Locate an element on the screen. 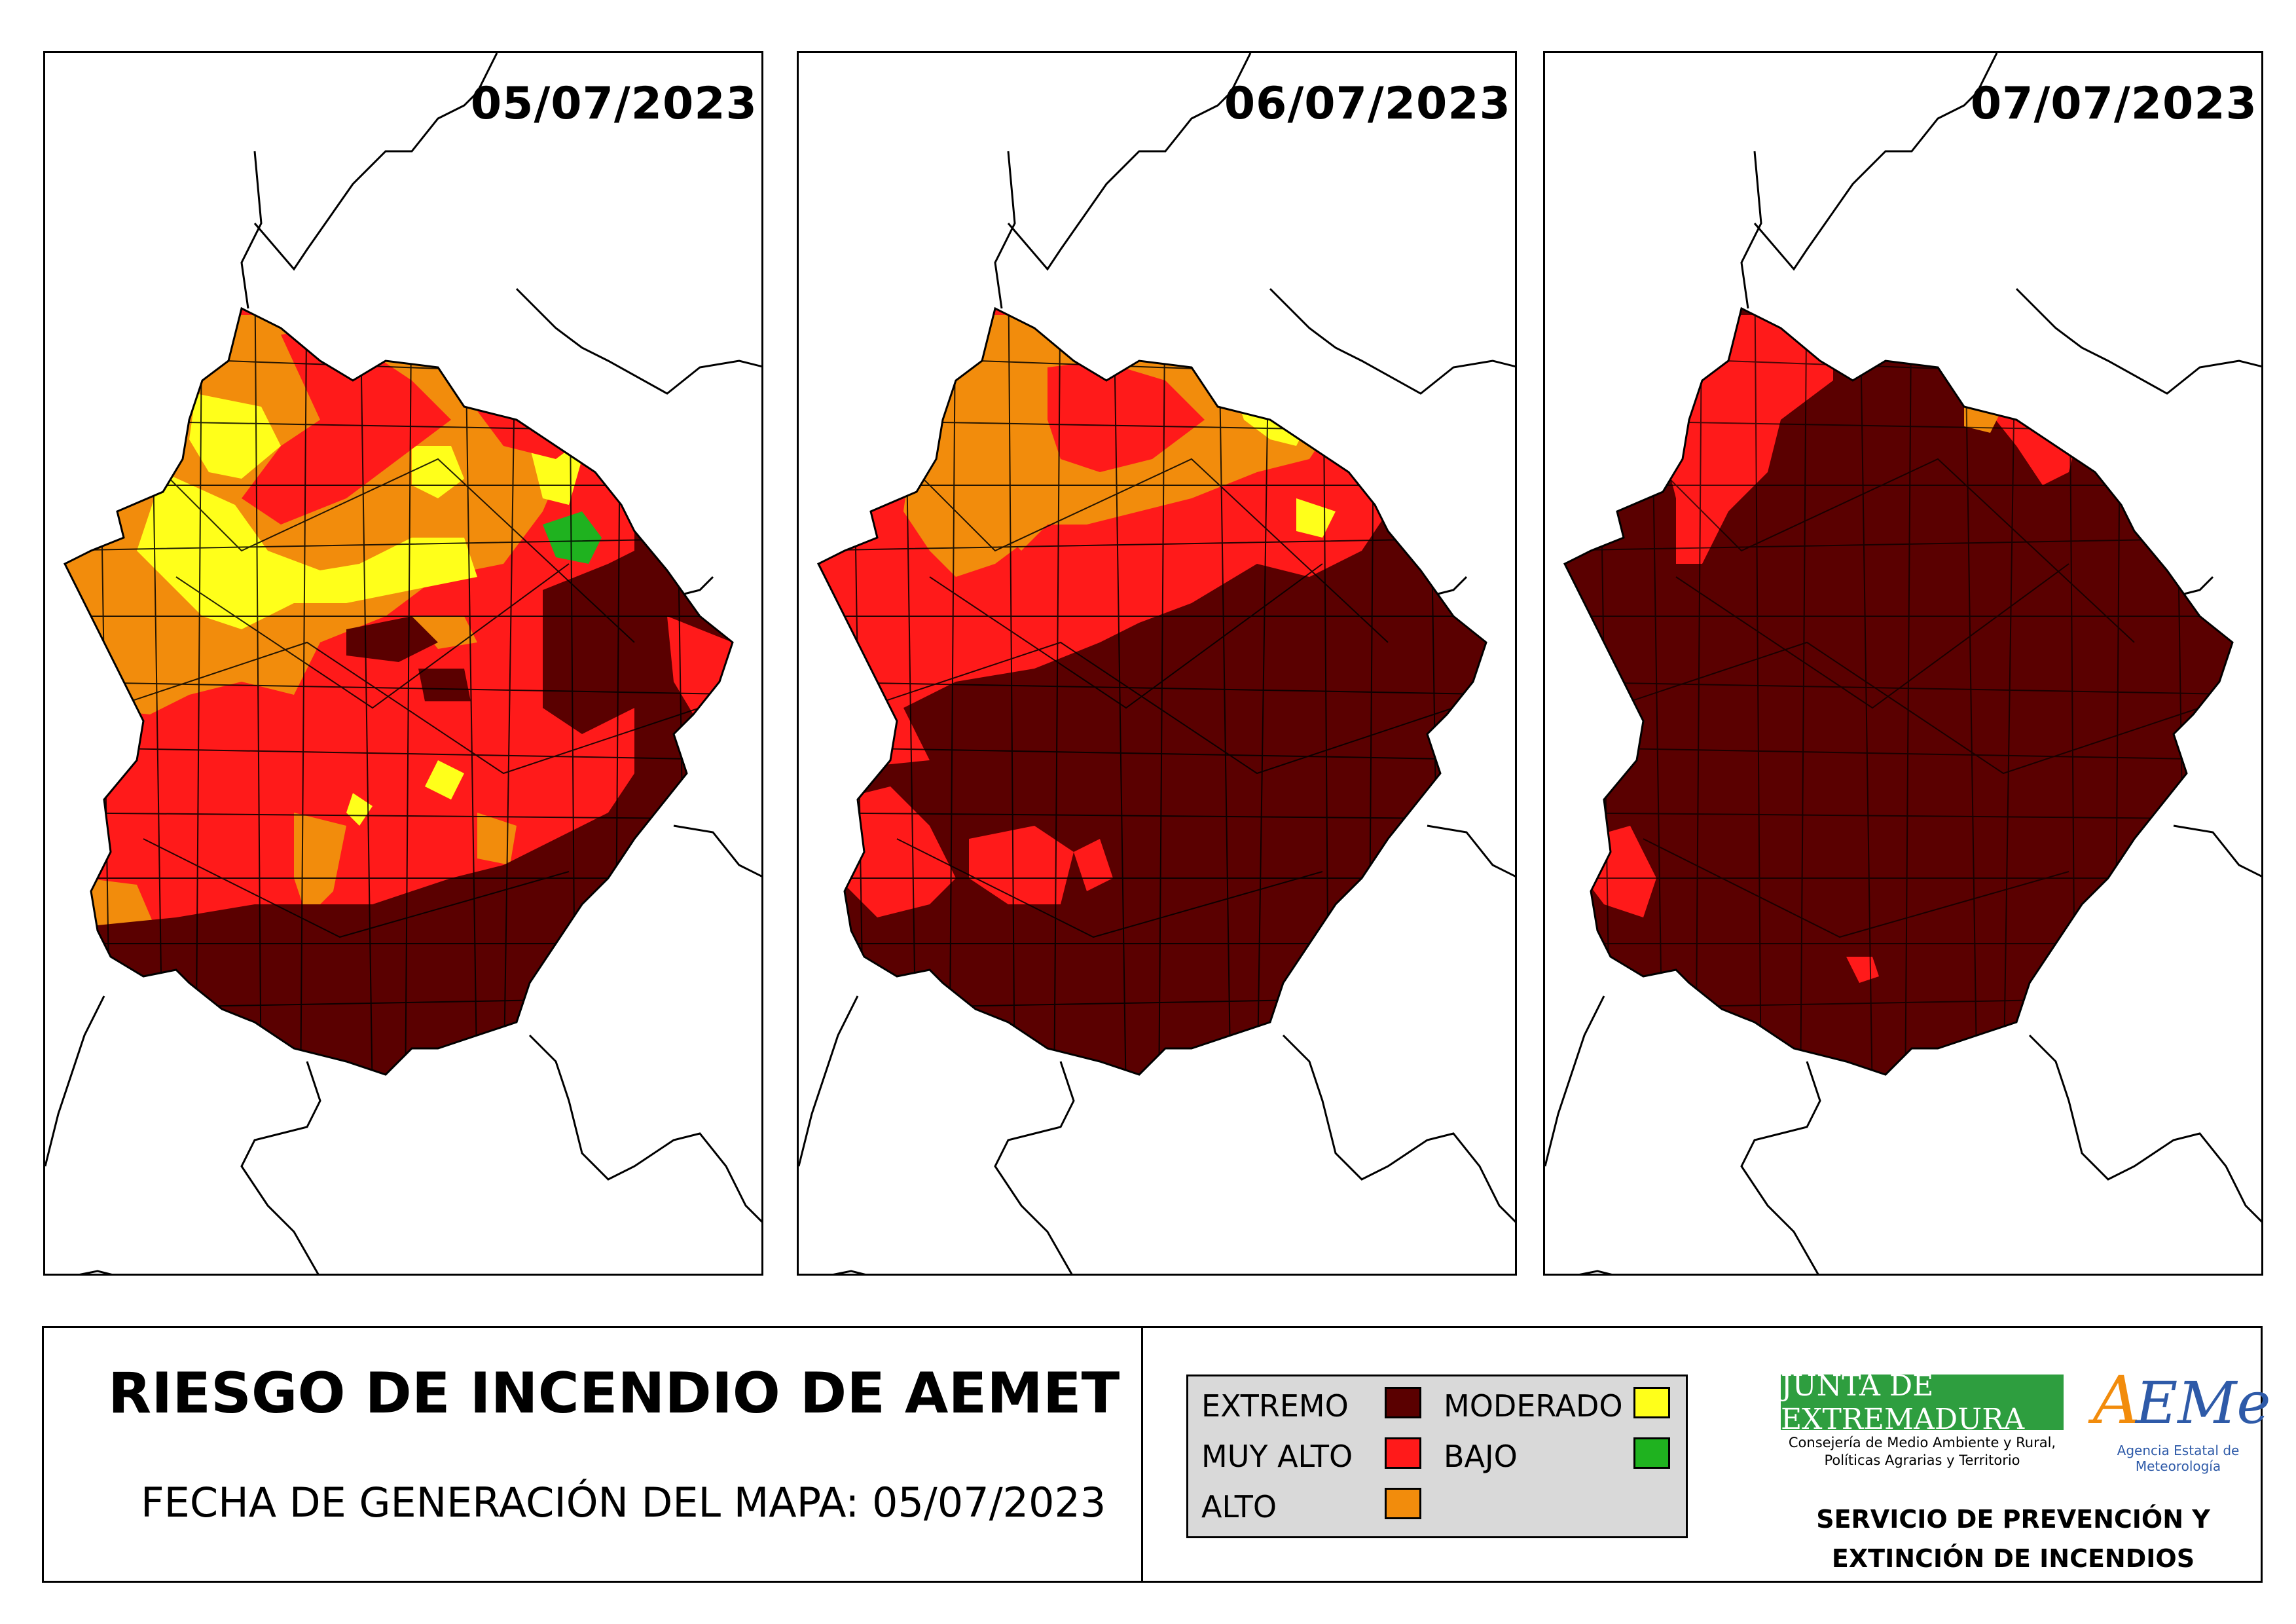 This screenshot has width=2296, height=1624. legend-swatch-bajo is located at coordinates (1651, 1453).